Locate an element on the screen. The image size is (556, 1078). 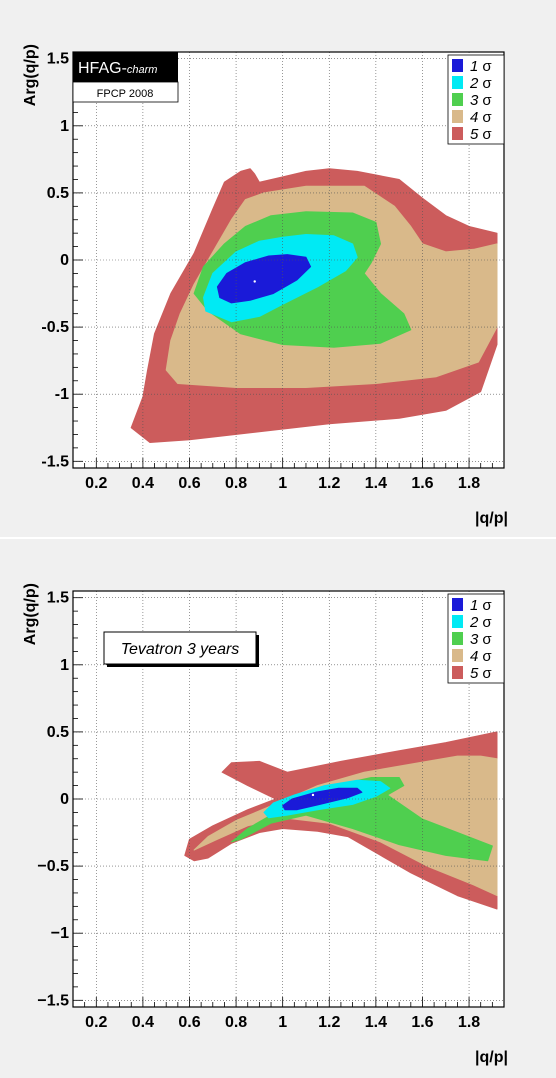
annotation-frame is located at coordinates (180, 648).